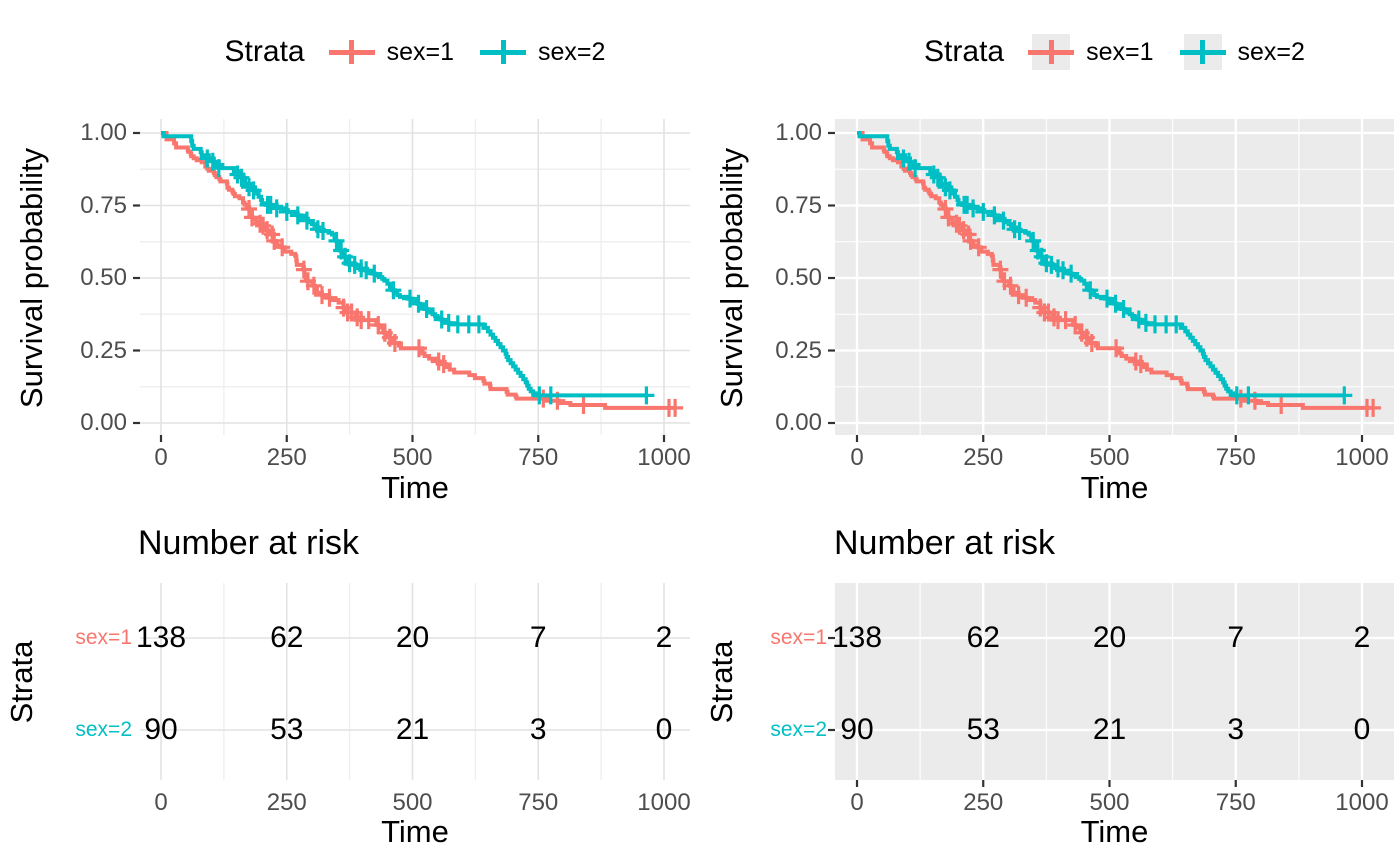 This screenshot has height=866, width=1400. I want to click on risk-row-label-sex2-left: sex=2, so click(103, 729).